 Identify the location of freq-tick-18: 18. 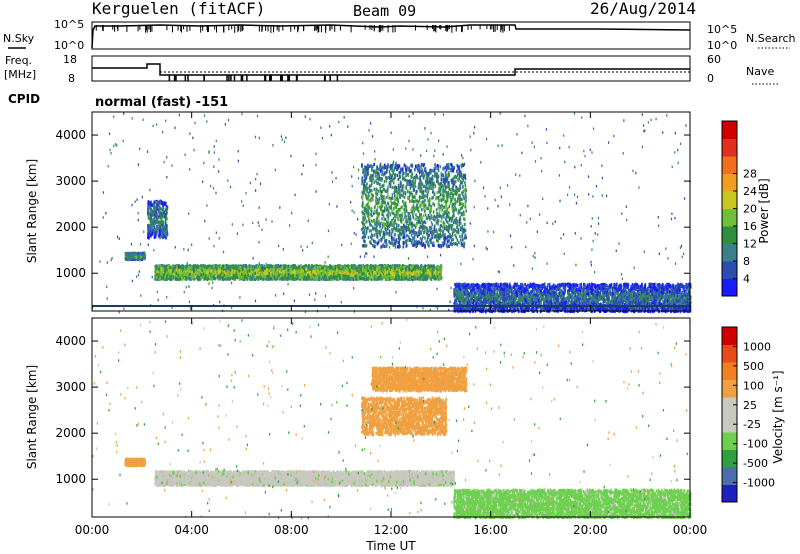
(70, 59).